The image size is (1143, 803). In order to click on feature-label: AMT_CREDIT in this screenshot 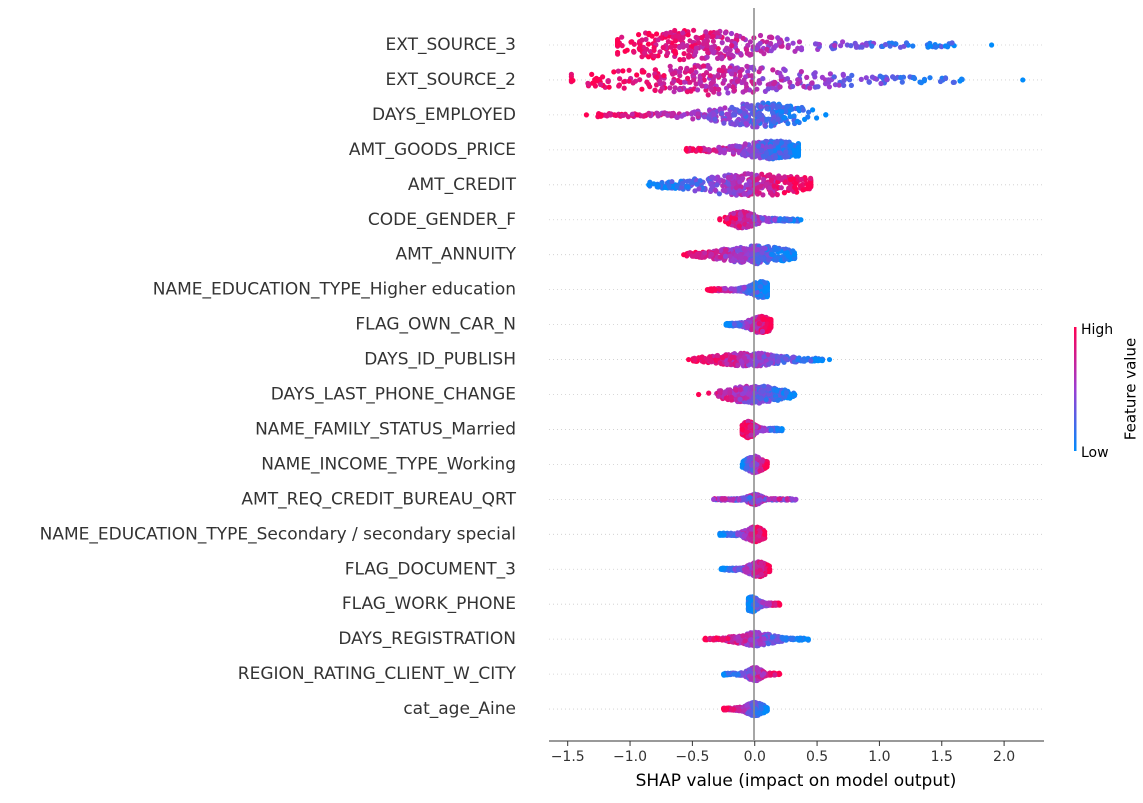, I will do `click(462, 185)`.